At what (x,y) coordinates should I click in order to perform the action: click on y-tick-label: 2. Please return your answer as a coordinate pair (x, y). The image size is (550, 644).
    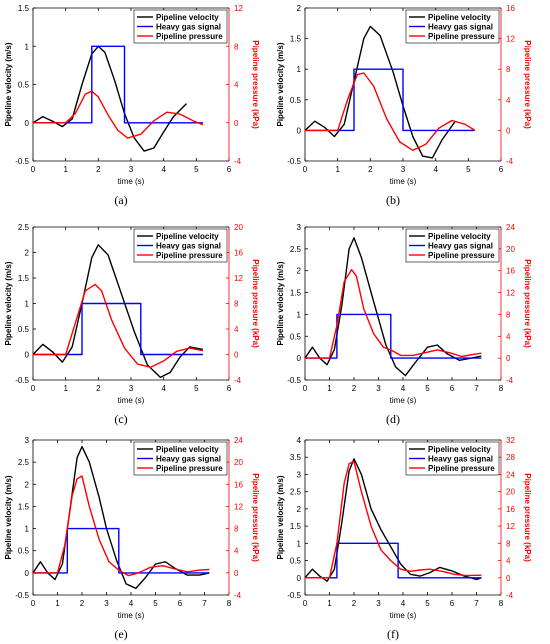
    Looking at the image, I should click on (299, 8).